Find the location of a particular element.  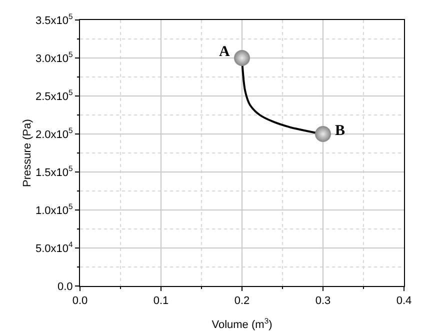

x-tick-label: 0.1 is located at coordinates (161, 301).